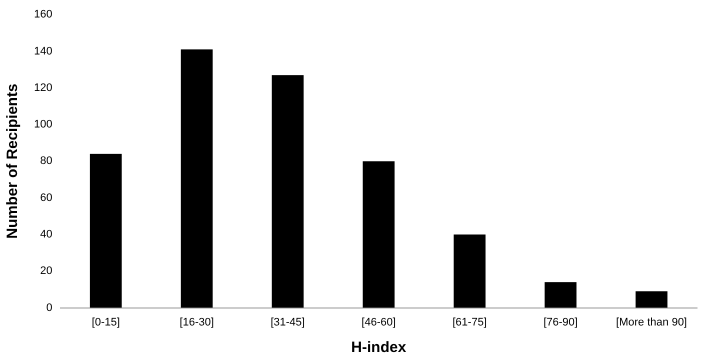 The image size is (707, 361). Describe the element at coordinates (106, 322) in the screenshot. I see `x-tick-label: [0-15]` at that location.